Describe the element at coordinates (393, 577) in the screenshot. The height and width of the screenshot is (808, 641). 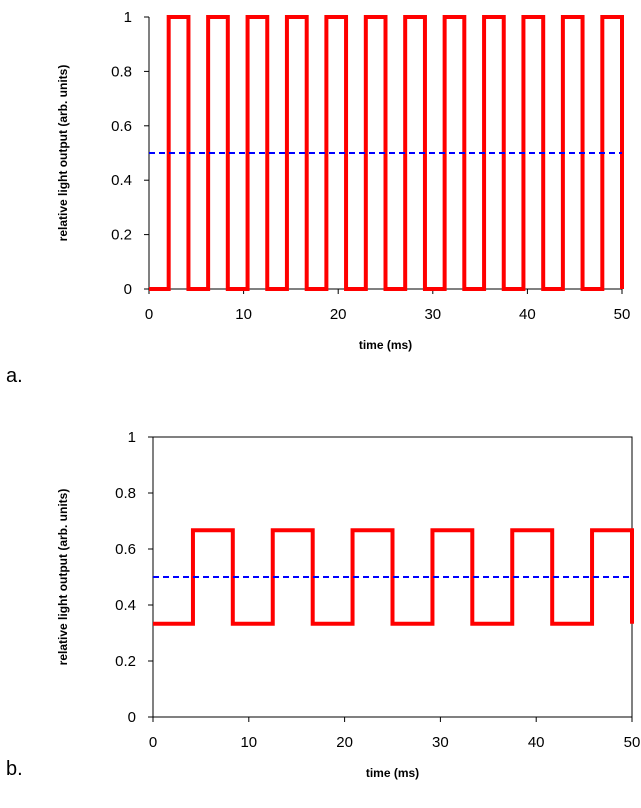
I see `square-wave-series` at that location.